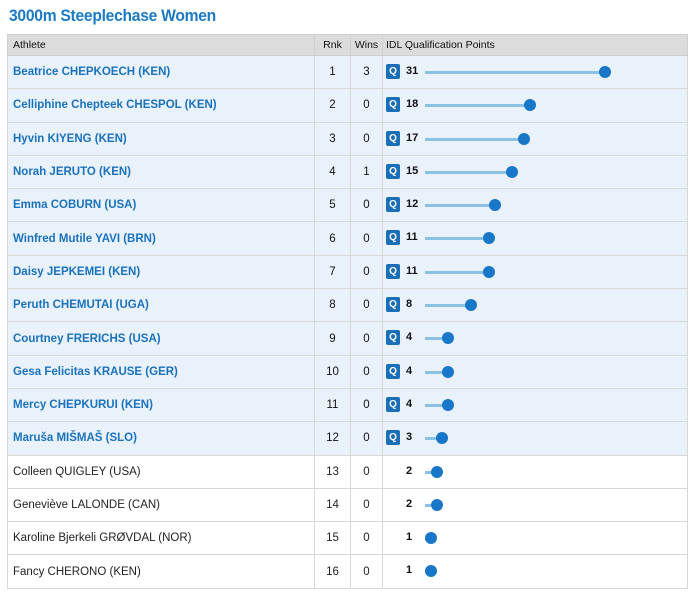 The height and width of the screenshot is (600, 699). I want to click on table-row: Maruša MIŠMAŠ (SLO) 12 0 Q 3, so click(347, 438).